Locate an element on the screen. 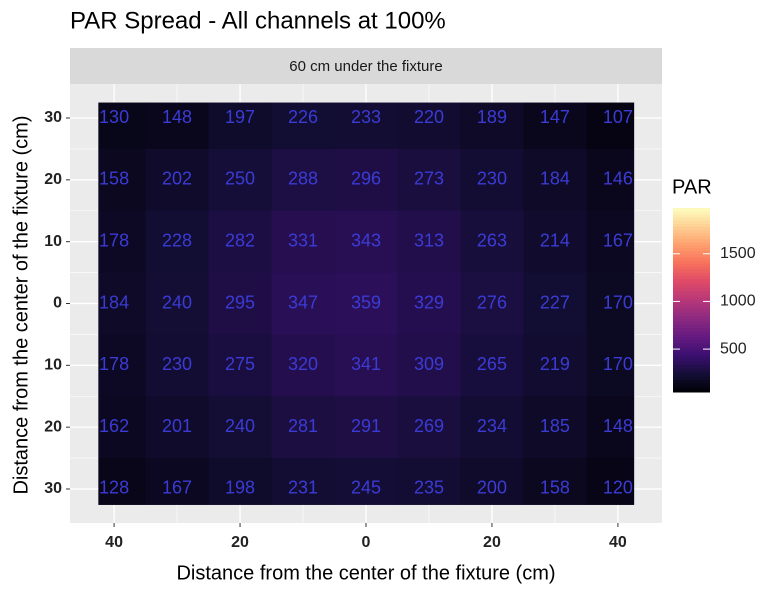  cell-label: 240 is located at coordinates (177, 302).